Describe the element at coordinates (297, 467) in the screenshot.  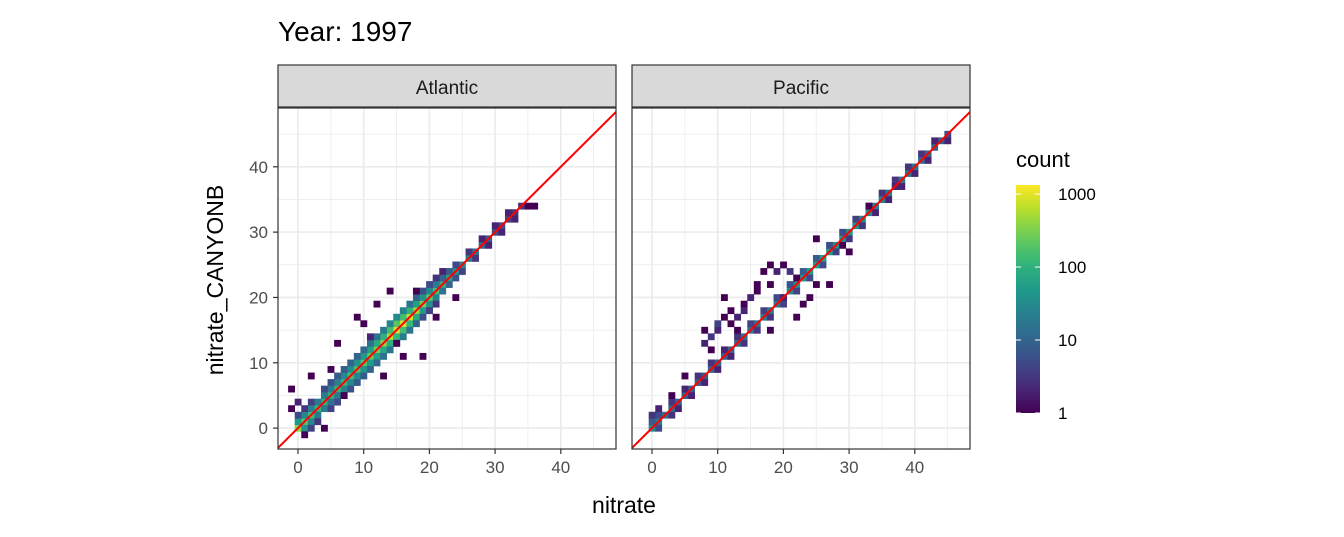
I see `x-tick-label: 0` at that location.